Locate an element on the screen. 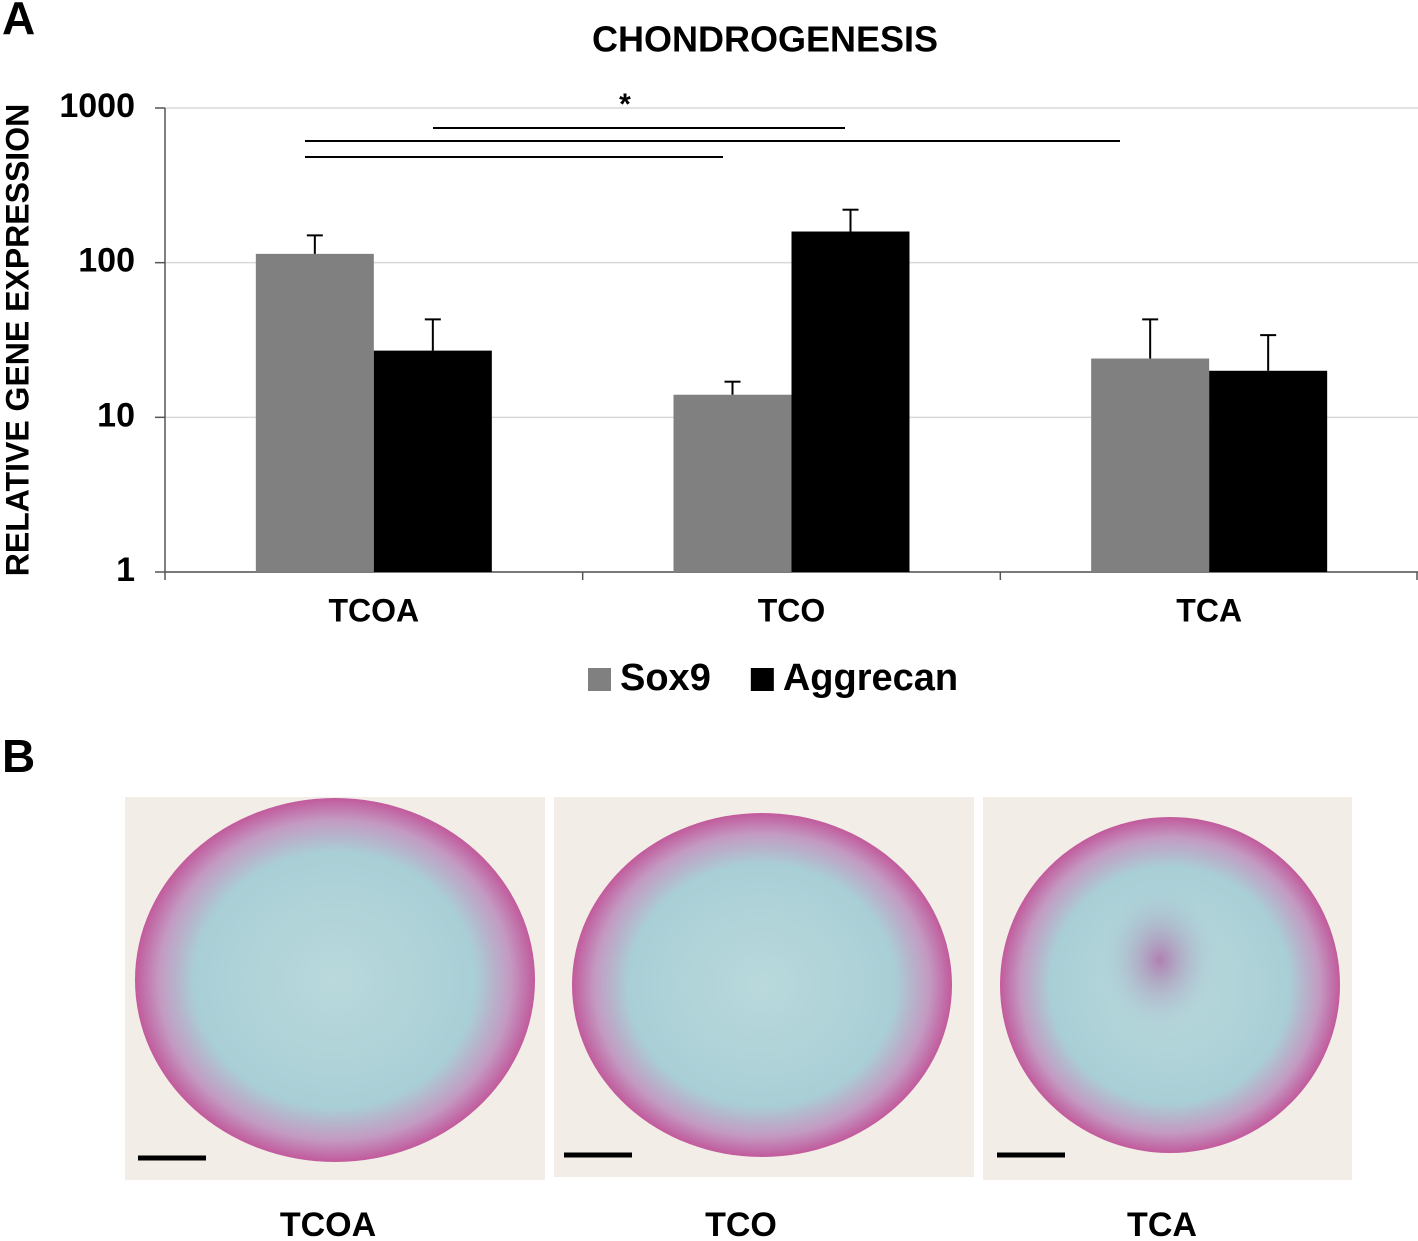  x-tick-label: TCOA is located at coordinates (374, 610).